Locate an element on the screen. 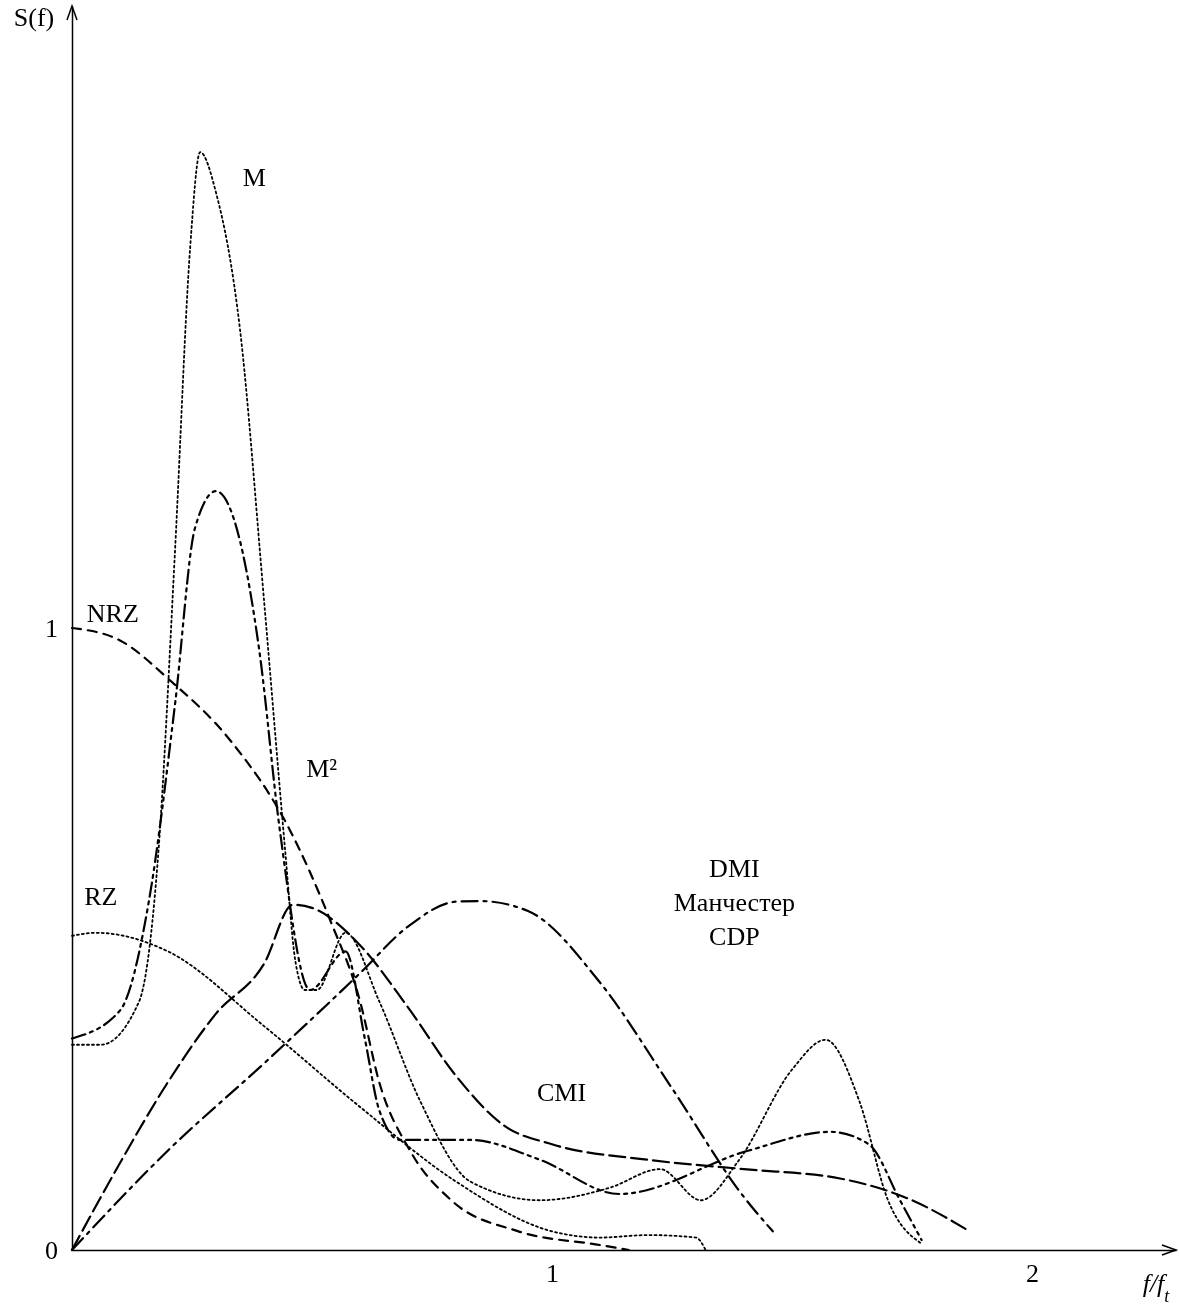 Image resolution: width=1179 pixels, height=1308 pixels. x-axis-title: f/f$_{t}$ is located at coordinates (1156, 1287).